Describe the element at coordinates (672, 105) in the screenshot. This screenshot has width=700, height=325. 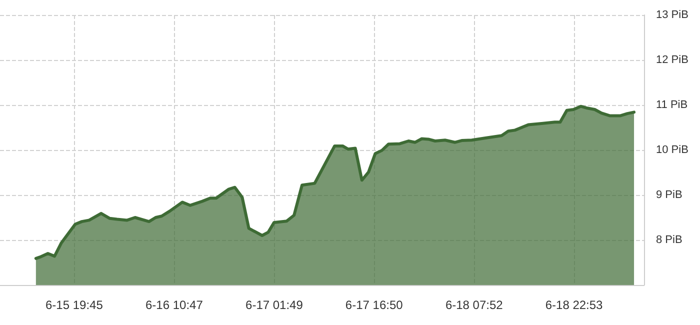
I see `y-tick-label: 11 PiB` at that location.